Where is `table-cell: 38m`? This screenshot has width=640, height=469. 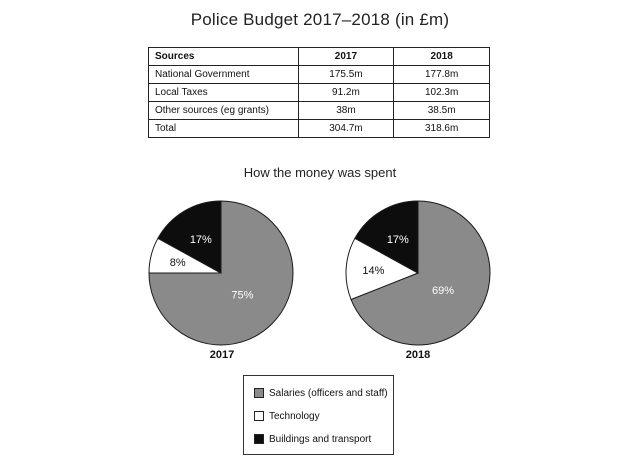
table-cell: 38m is located at coordinates (346, 110).